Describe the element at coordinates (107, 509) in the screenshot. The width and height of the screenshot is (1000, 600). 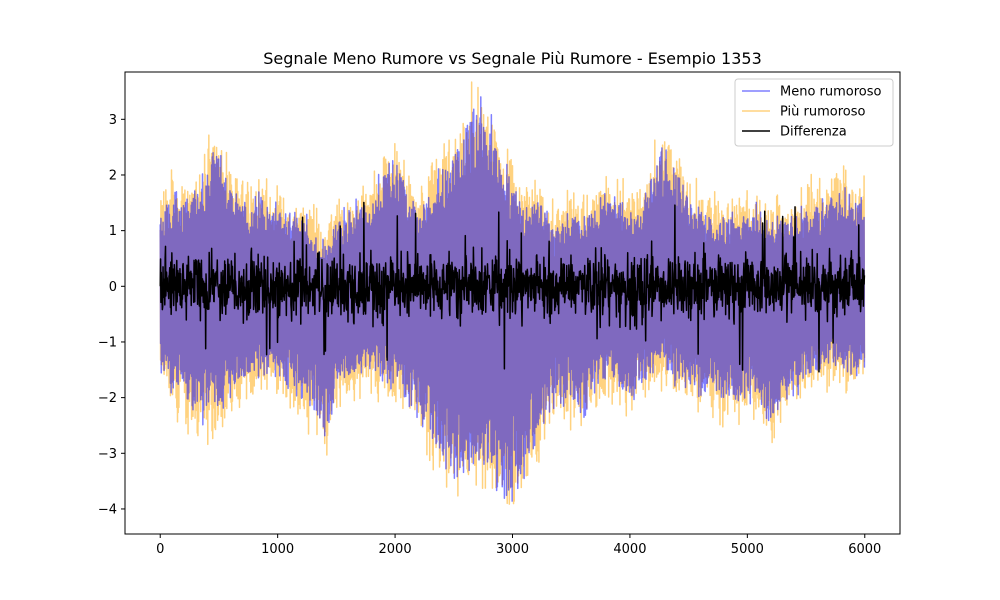
I see `y-tick-label: −4` at that location.